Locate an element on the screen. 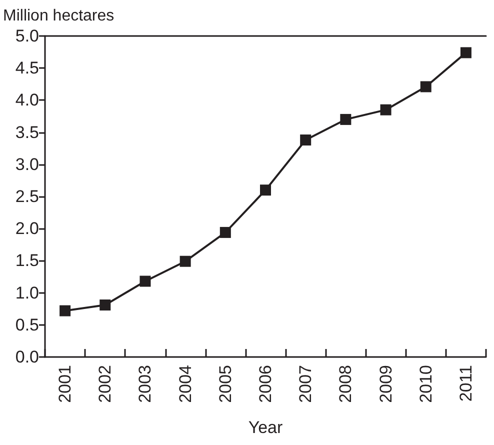  x-tick-label: 2011 is located at coordinates (466, 383).